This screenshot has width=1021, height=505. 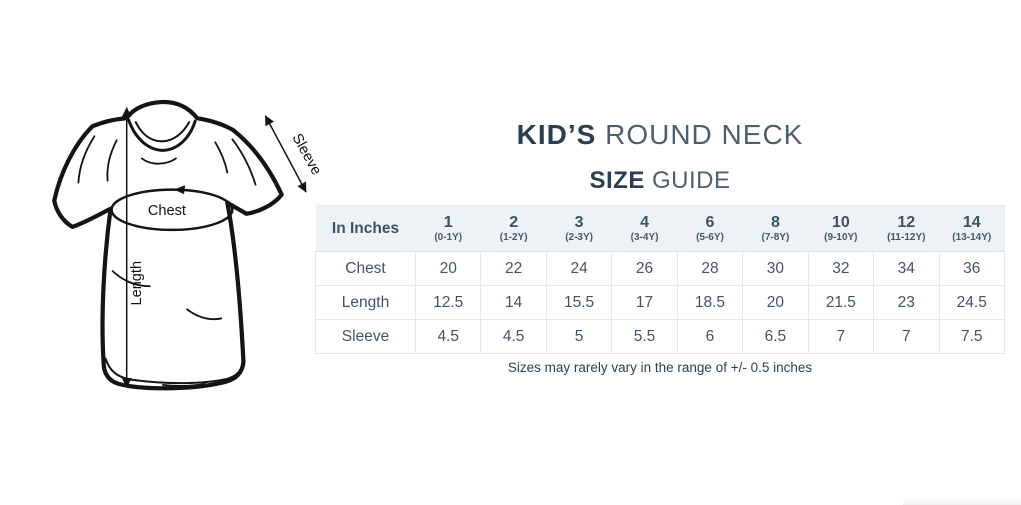 What do you see at coordinates (710, 268) in the screenshot?
I see `cell-value: 28` at bounding box center [710, 268].